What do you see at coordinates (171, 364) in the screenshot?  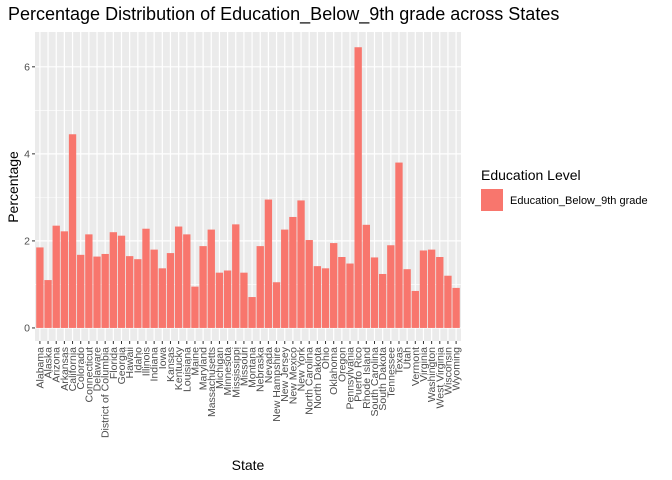 I see `x-tick-label: Kansas` at bounding box center [171, 364].